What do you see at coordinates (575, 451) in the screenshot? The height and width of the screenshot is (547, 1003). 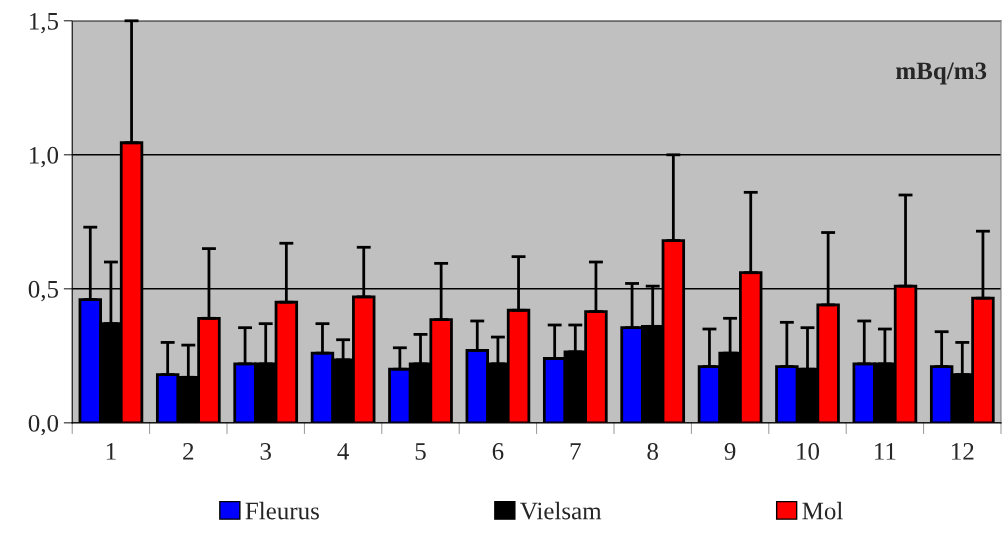 I see `x-tick-label: 7` at bounding box center [575, 451].